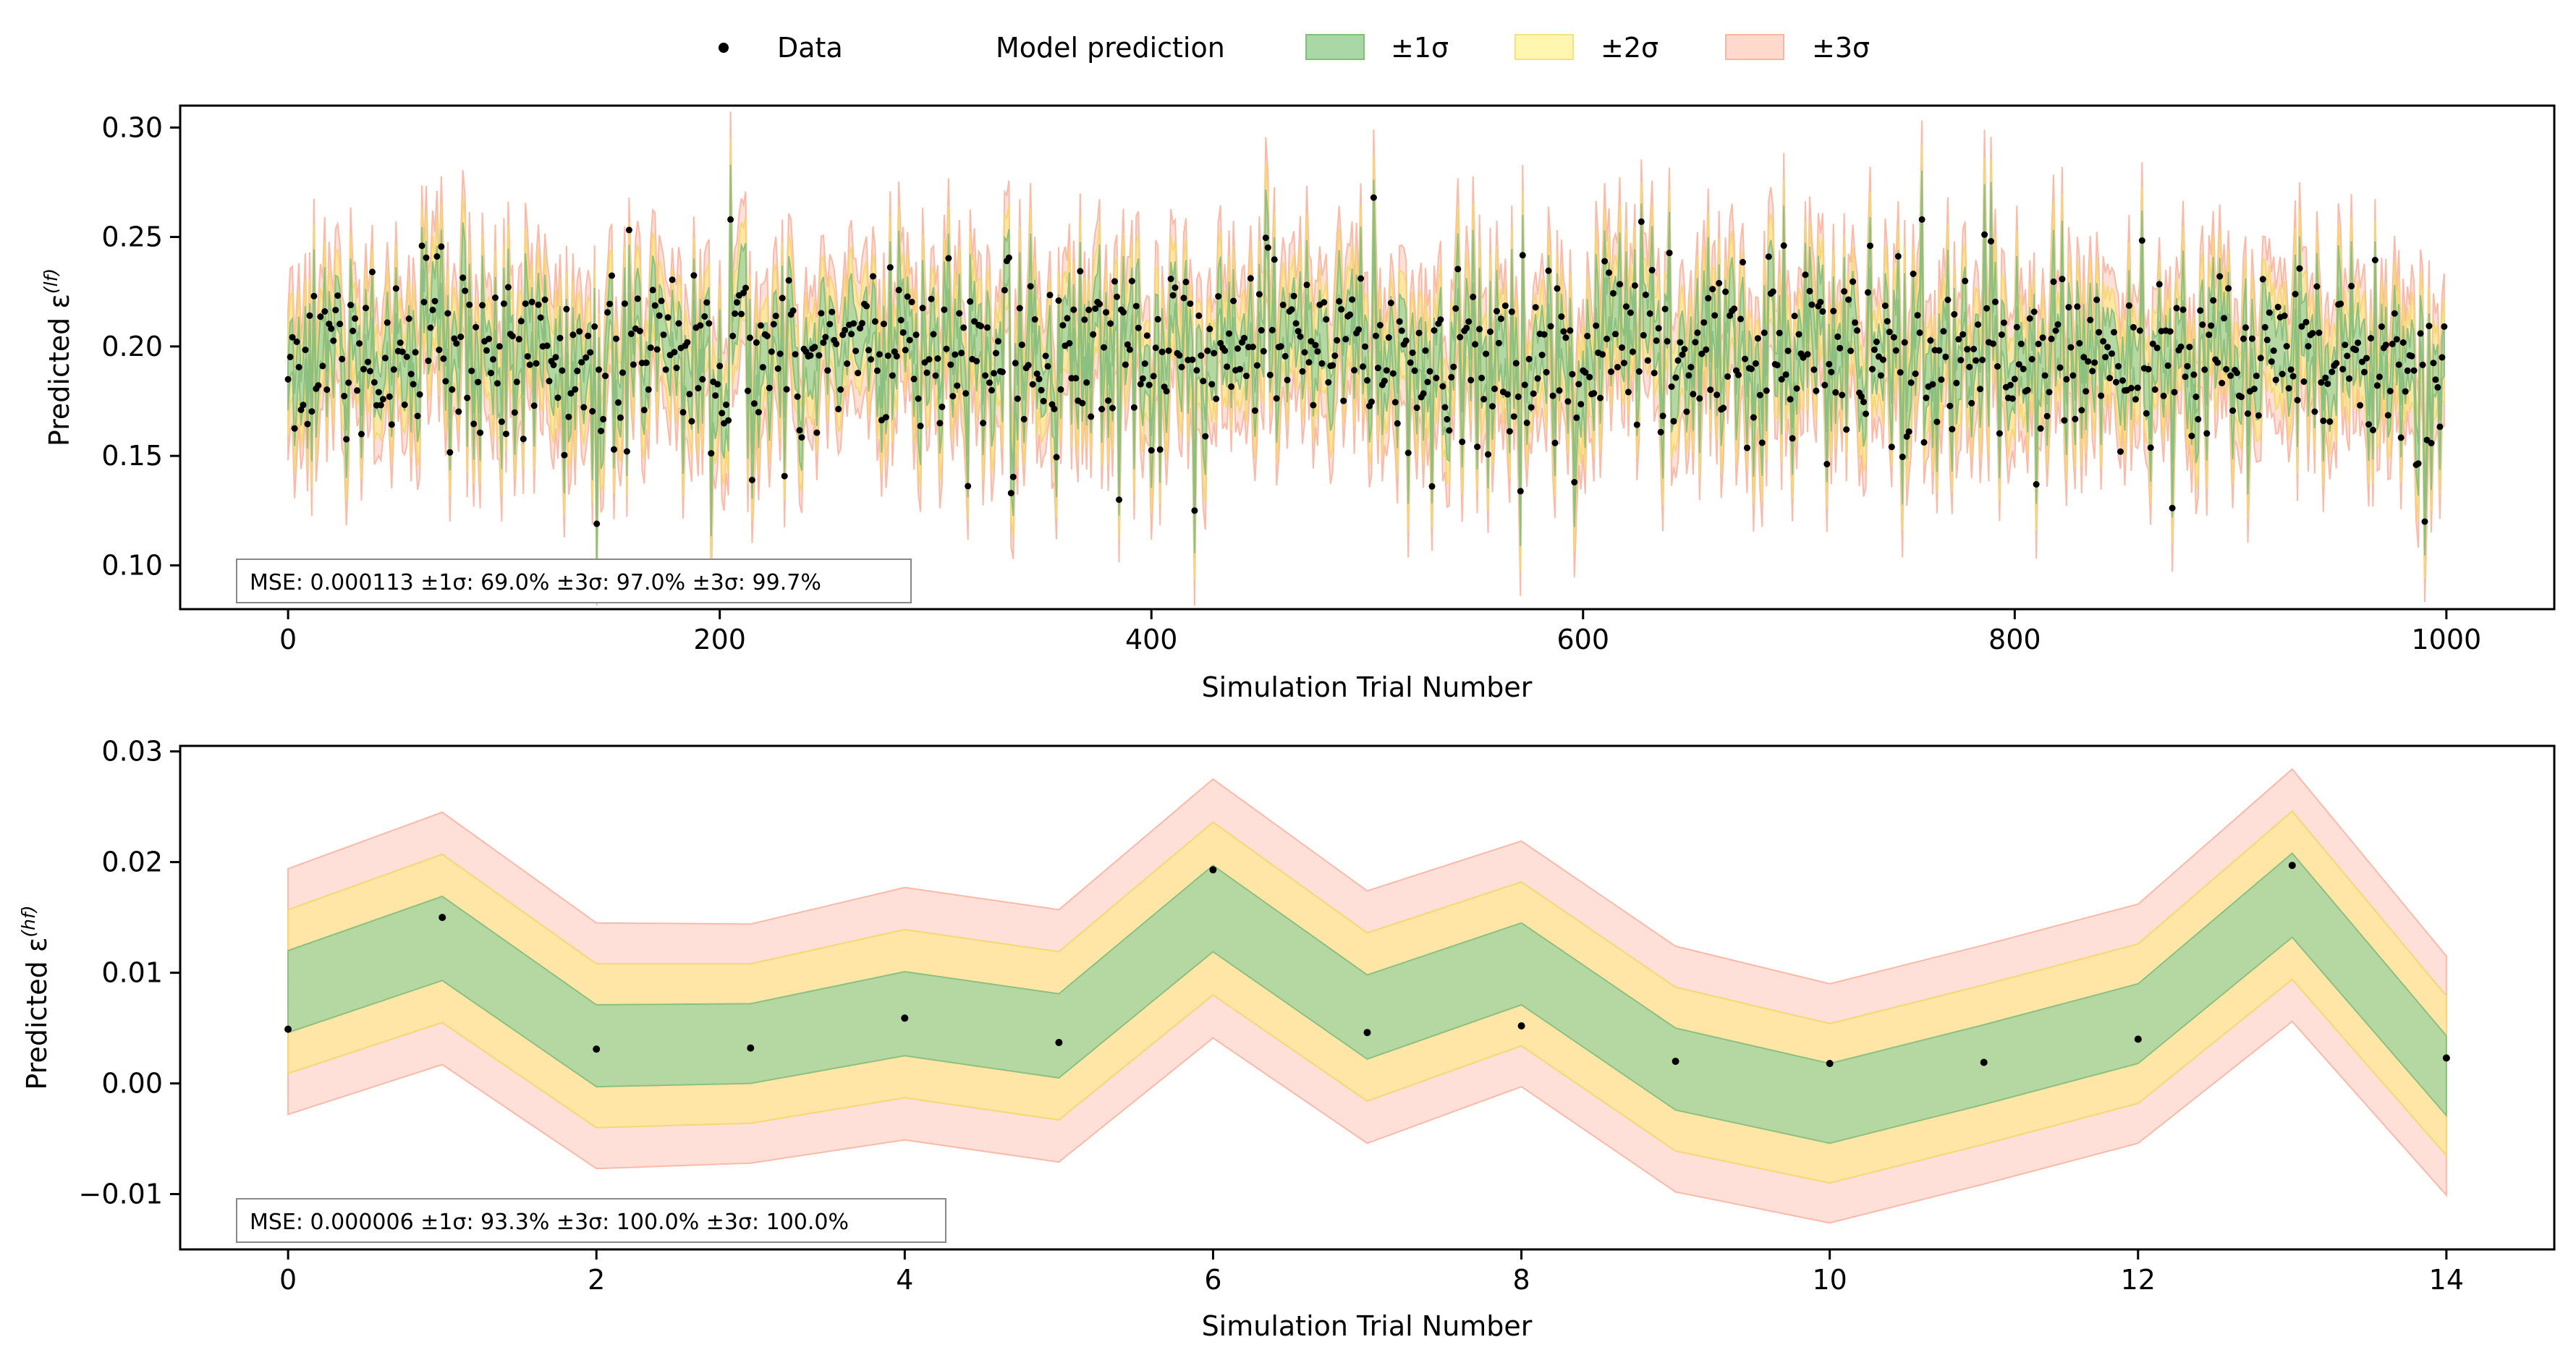 The width and height of the screenshot is (2576, 1363). Describe the element at coordinates (442, 918) in the screenshot. I see `hf-data-point` at that location.